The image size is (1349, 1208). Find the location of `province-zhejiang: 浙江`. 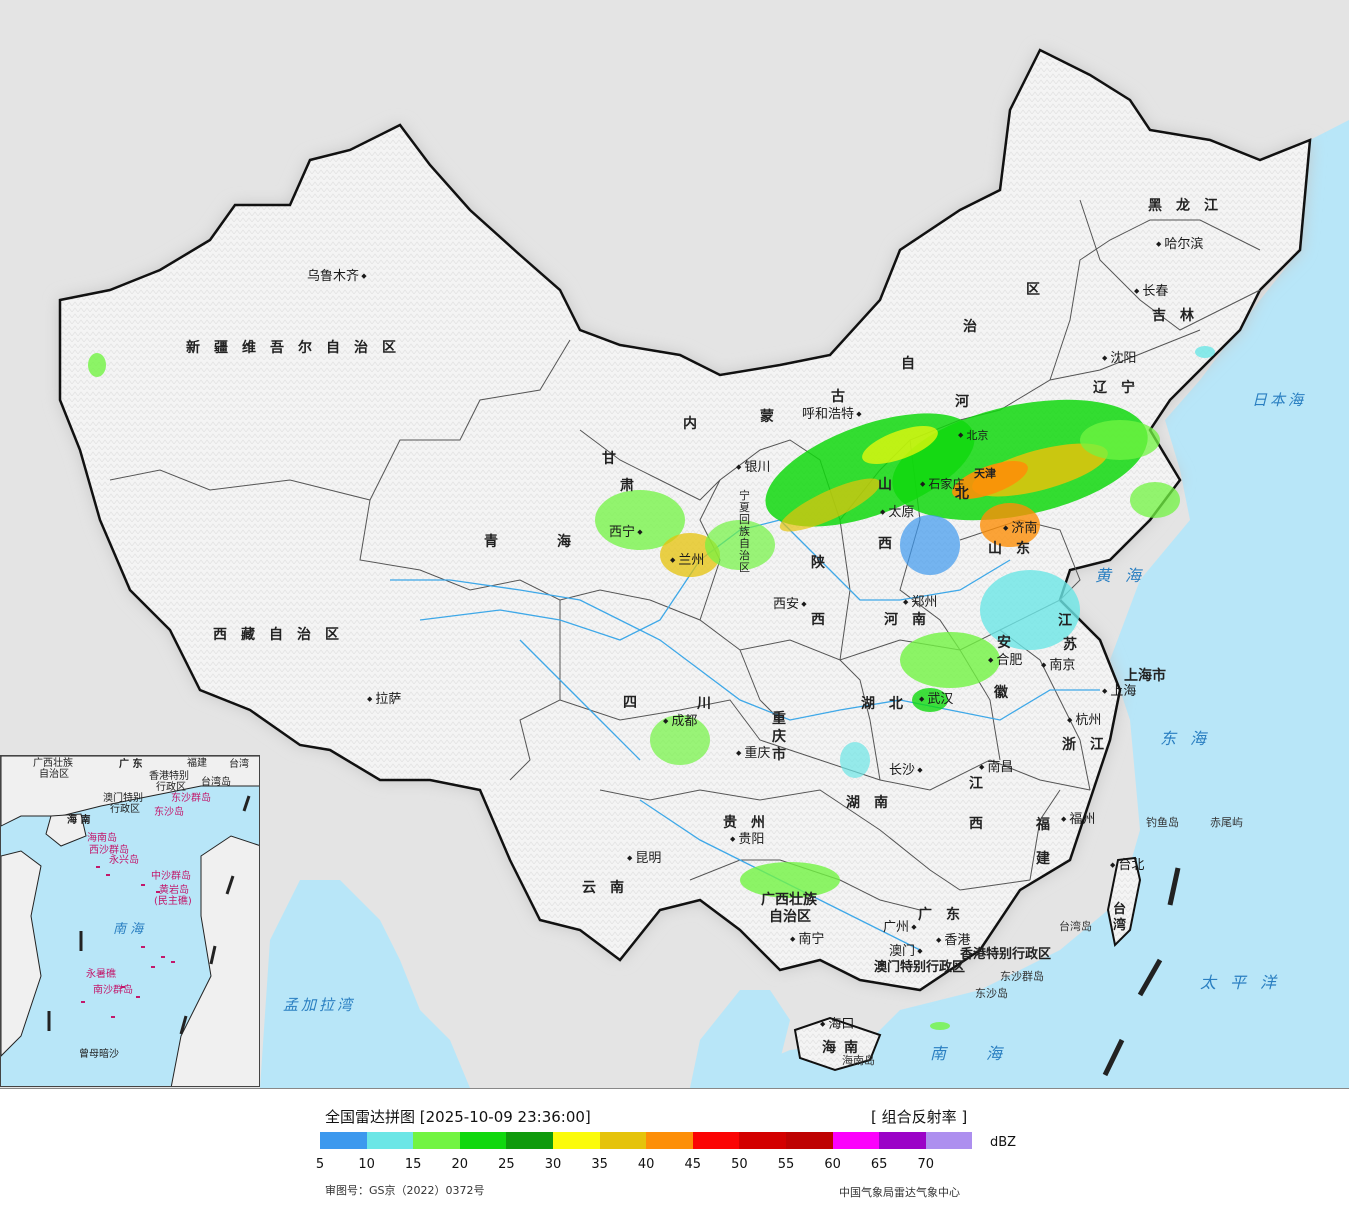

province-zhejiang: 浙江 is located at coordinates (1090, 745).